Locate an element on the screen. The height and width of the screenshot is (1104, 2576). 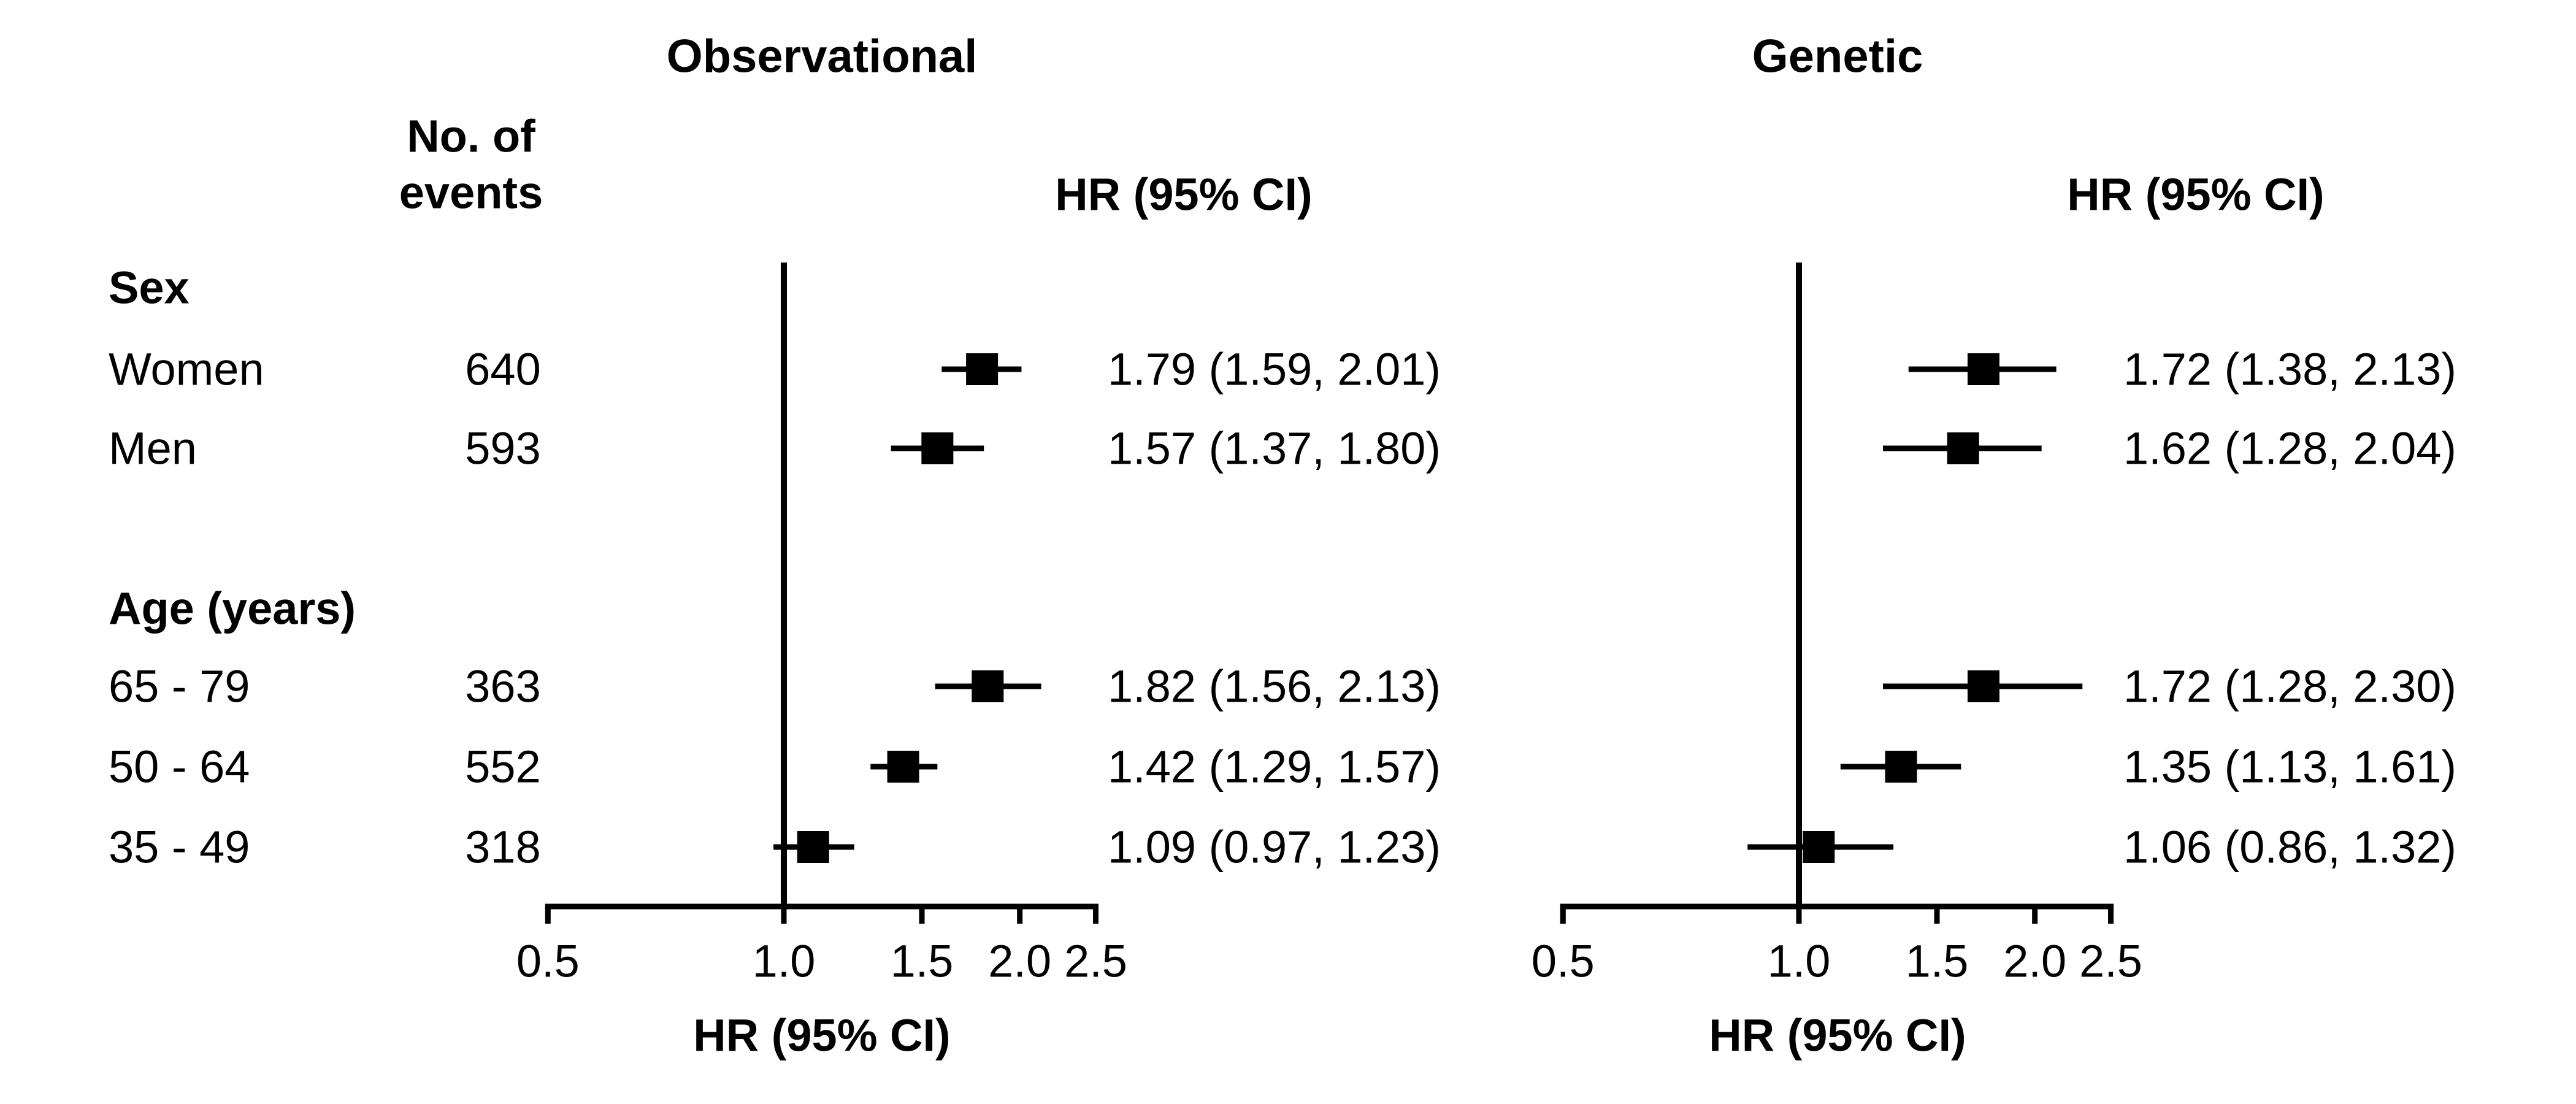
group-label: Age (years) is located at coordinates (232, 608).